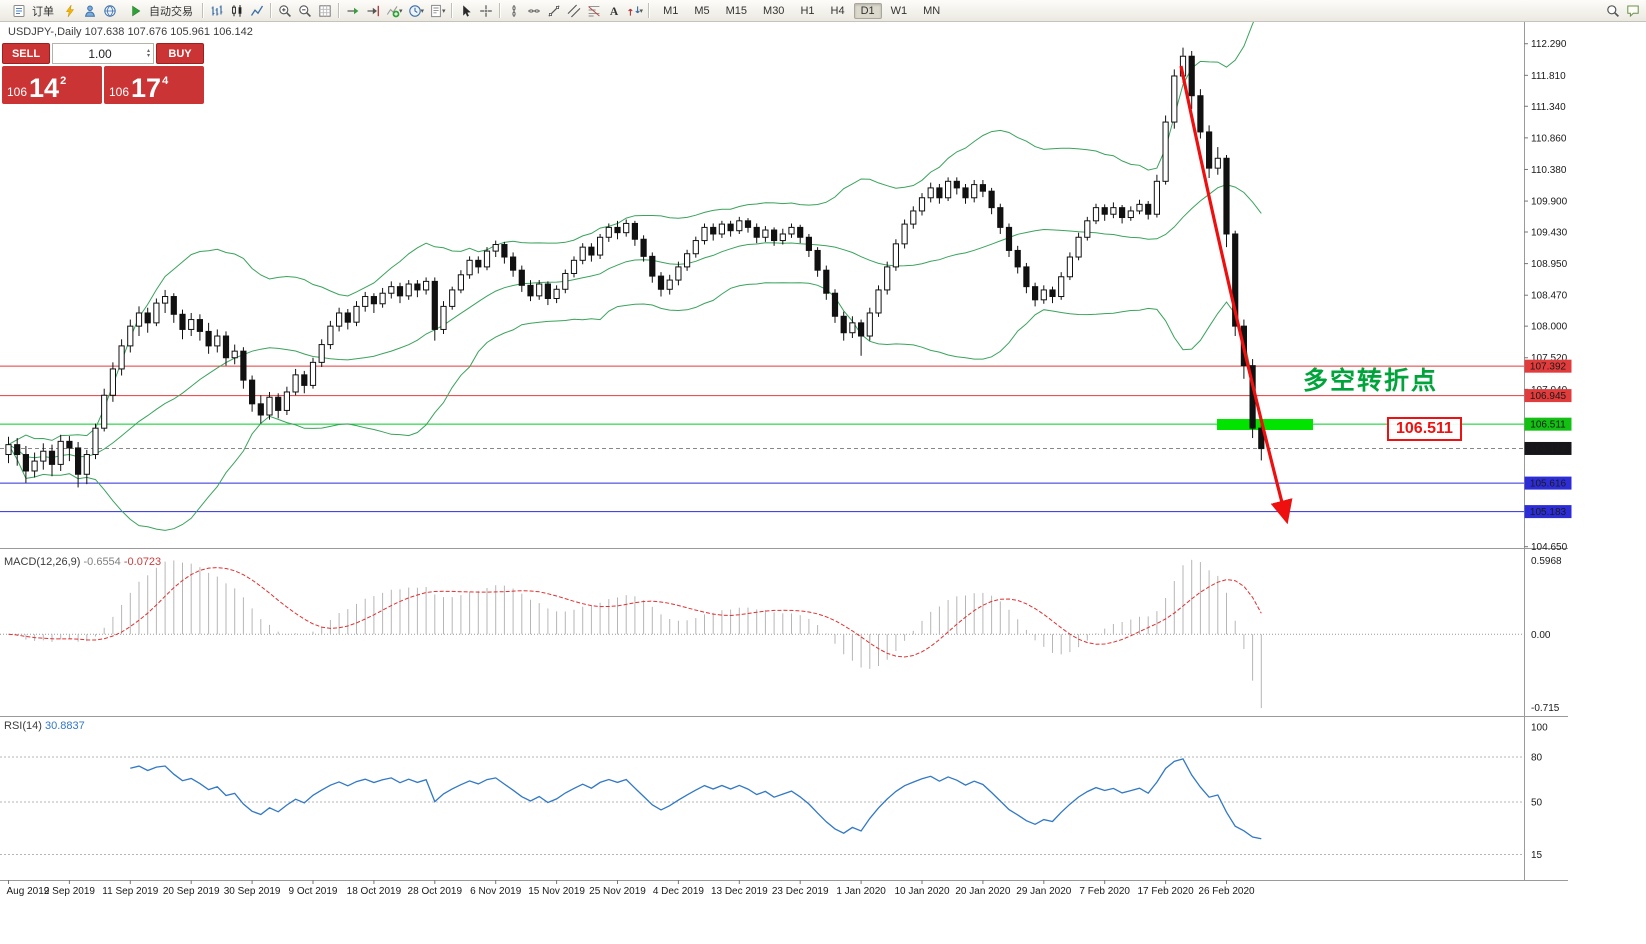  Describe the element at coordinates (148, 53) in the screenshot. I see `volume-spinner: ▴ ▾` at that location.